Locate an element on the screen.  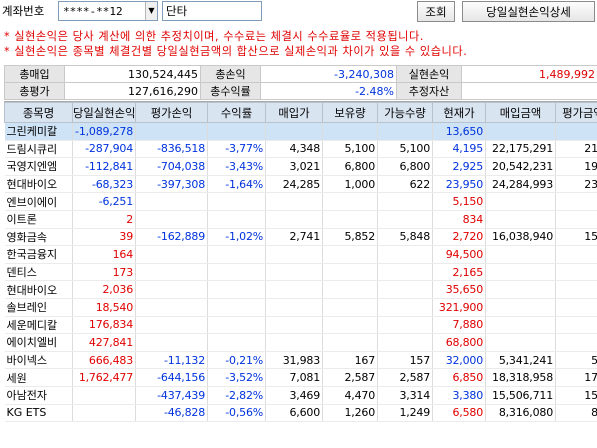
buy-amount-cell: 15,506,711 is located at coordinates (520, 395).